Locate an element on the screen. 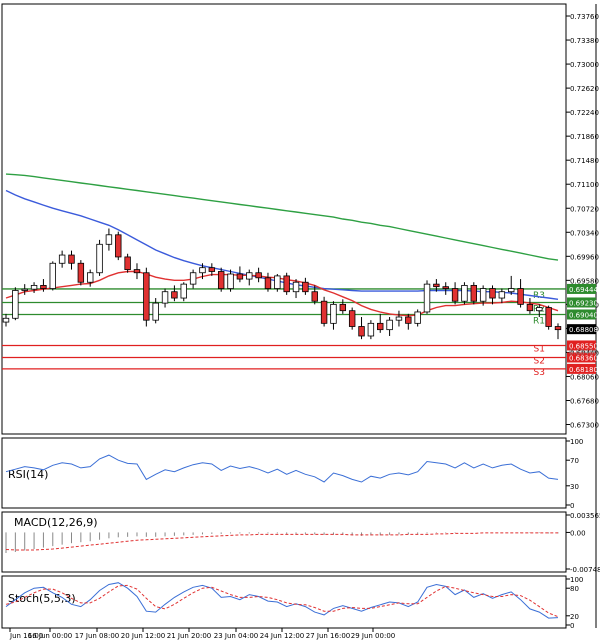 This screenshot has height=643, width=600. macd-signal-line is located at coordinates (281, 541).